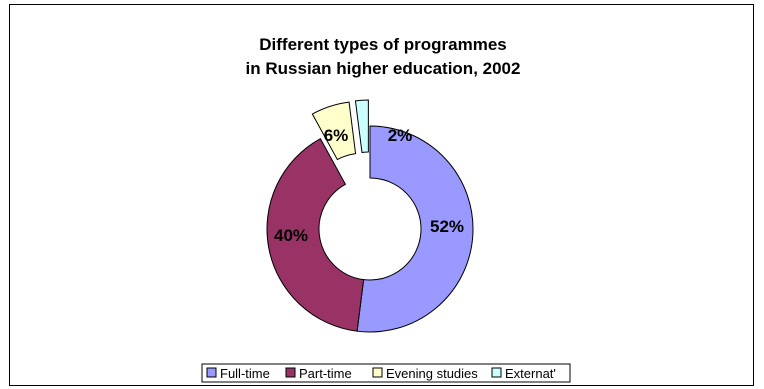  I want to click on legend-label-externat: Externat', so click(530, 373).